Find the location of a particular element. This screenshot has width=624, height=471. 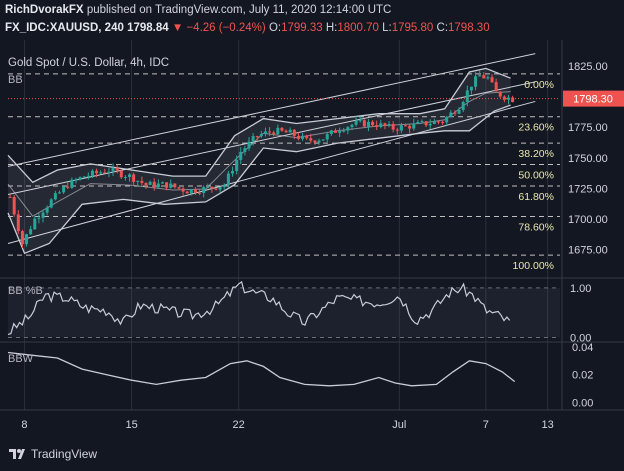

current-price-label: 1798.30 is located at coordinates (593, 100).